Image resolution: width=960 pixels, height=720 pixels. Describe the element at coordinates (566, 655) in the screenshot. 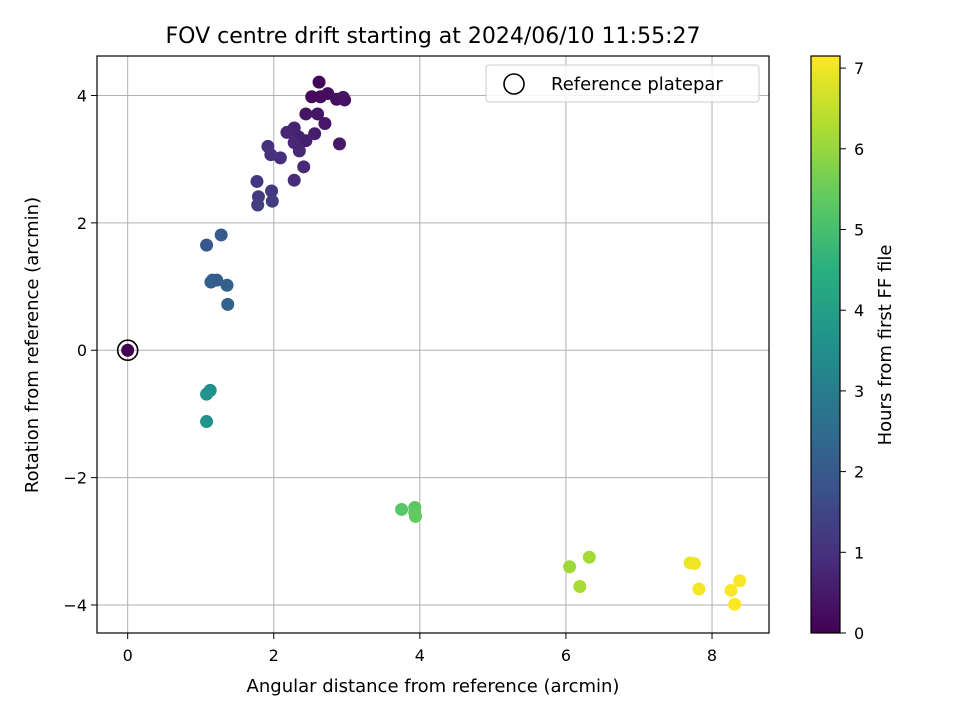

I see `x-tick-label: 6` at that location.